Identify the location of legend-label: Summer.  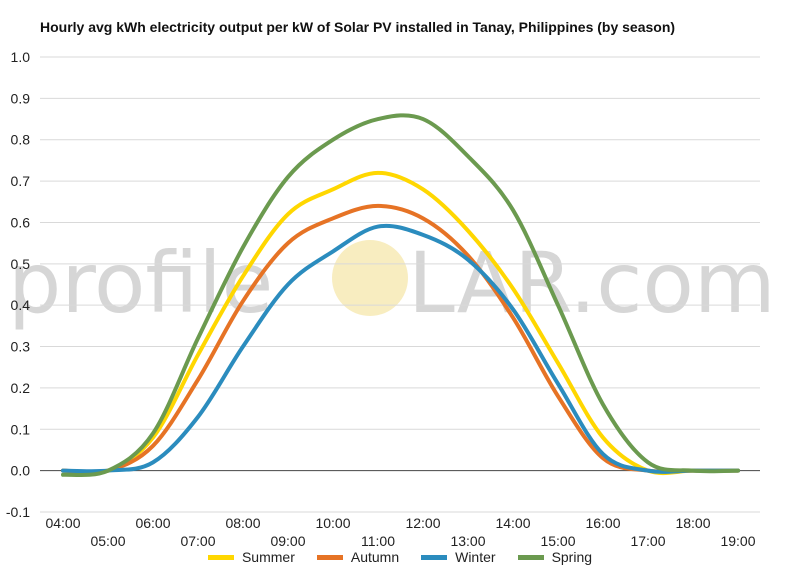
(268, 557).